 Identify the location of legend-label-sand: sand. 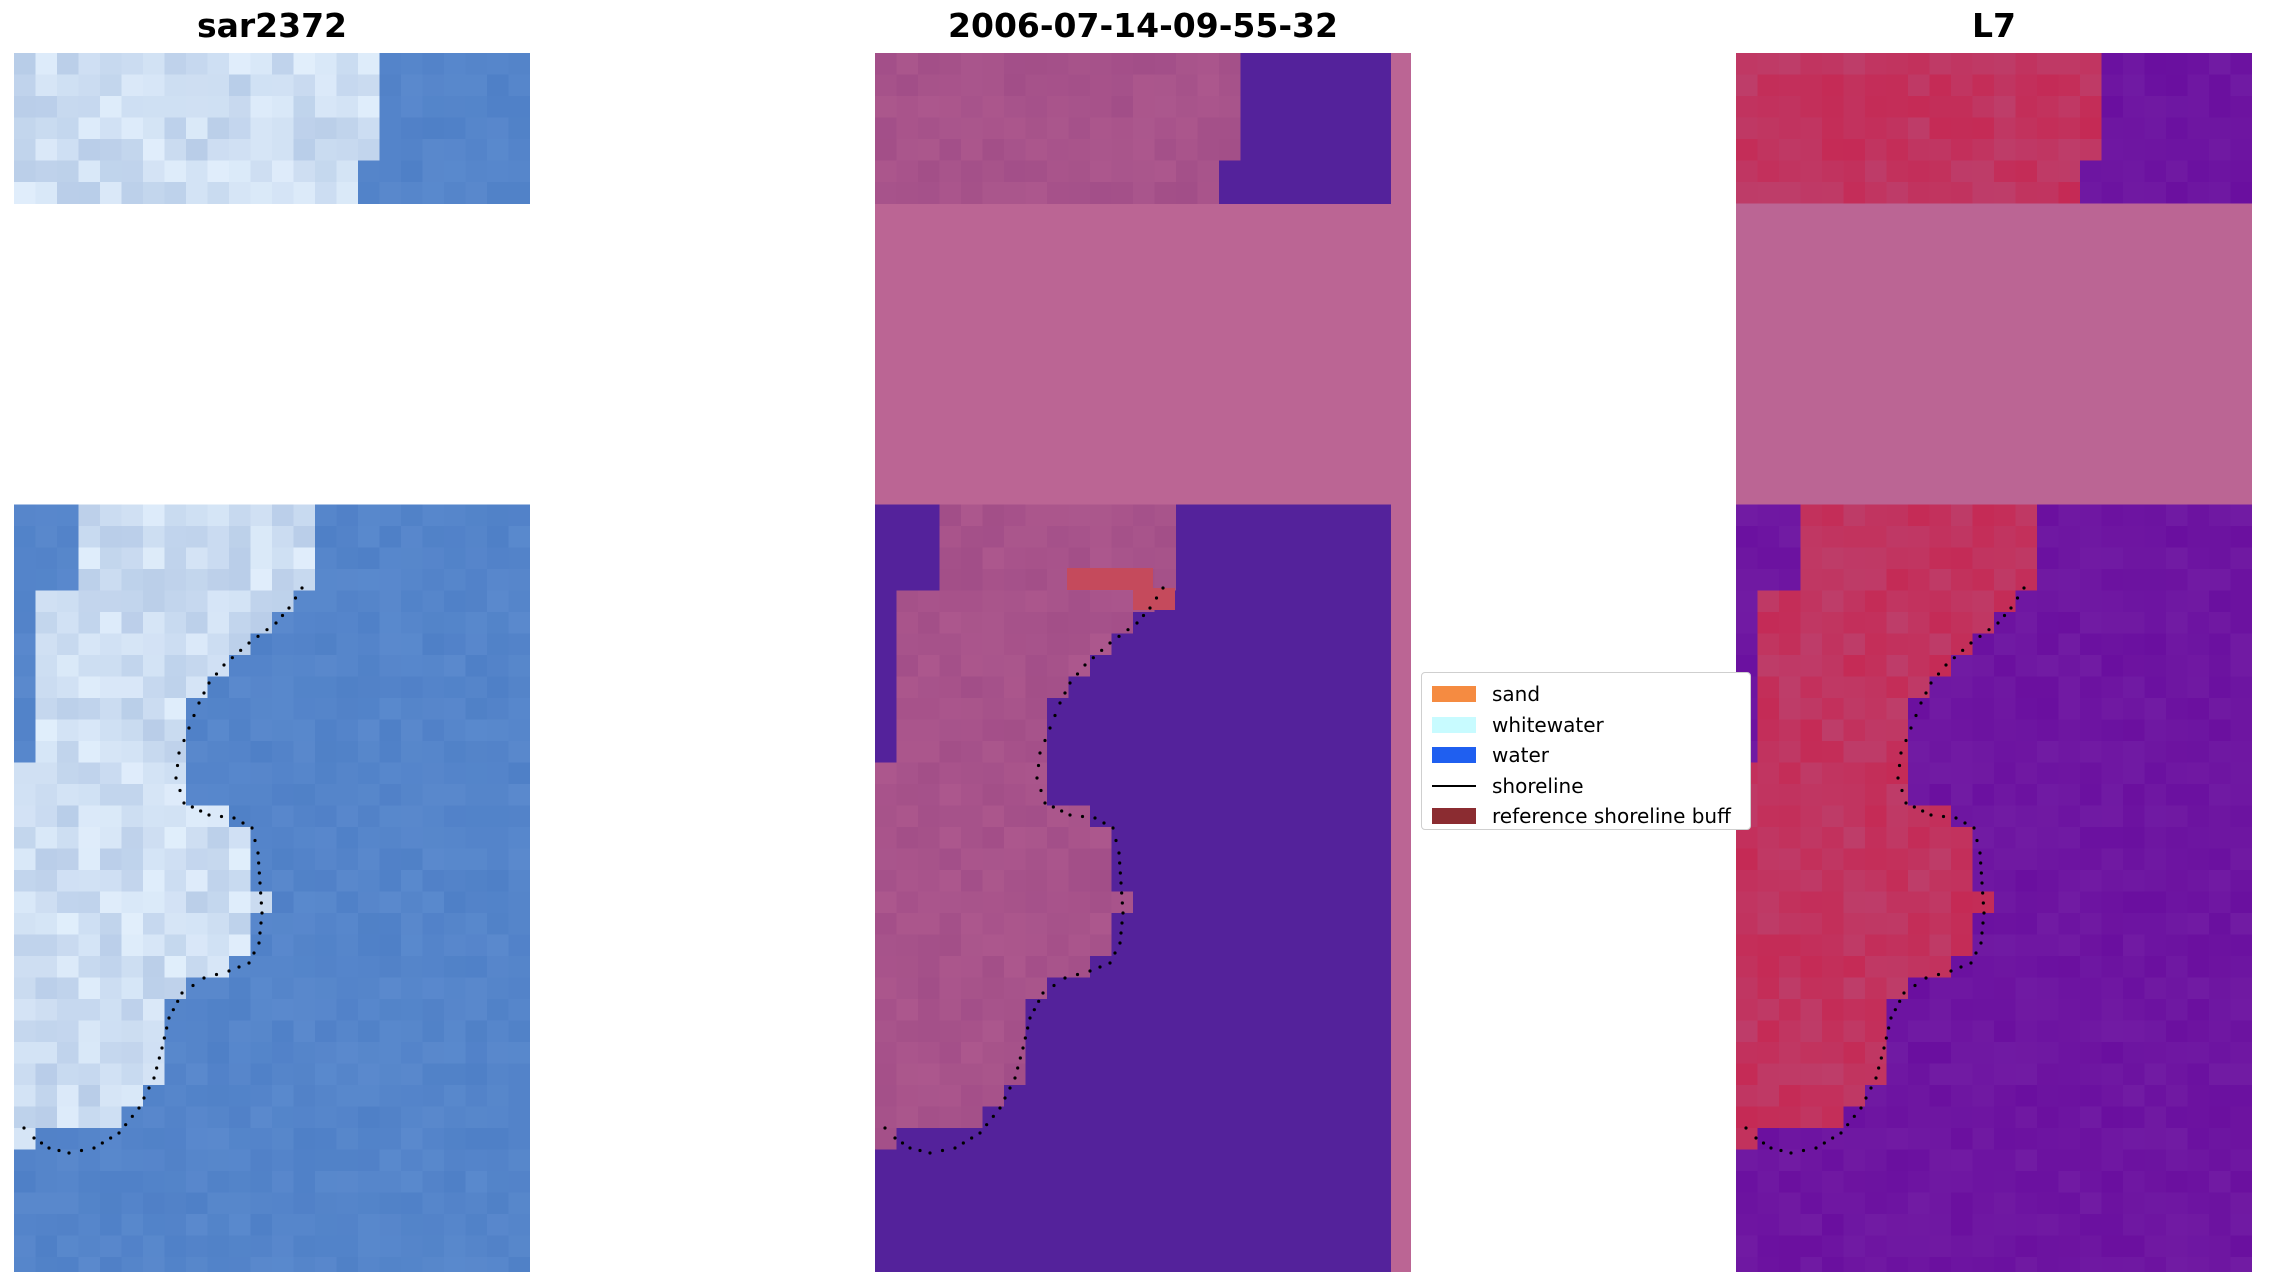
(1516, 694).